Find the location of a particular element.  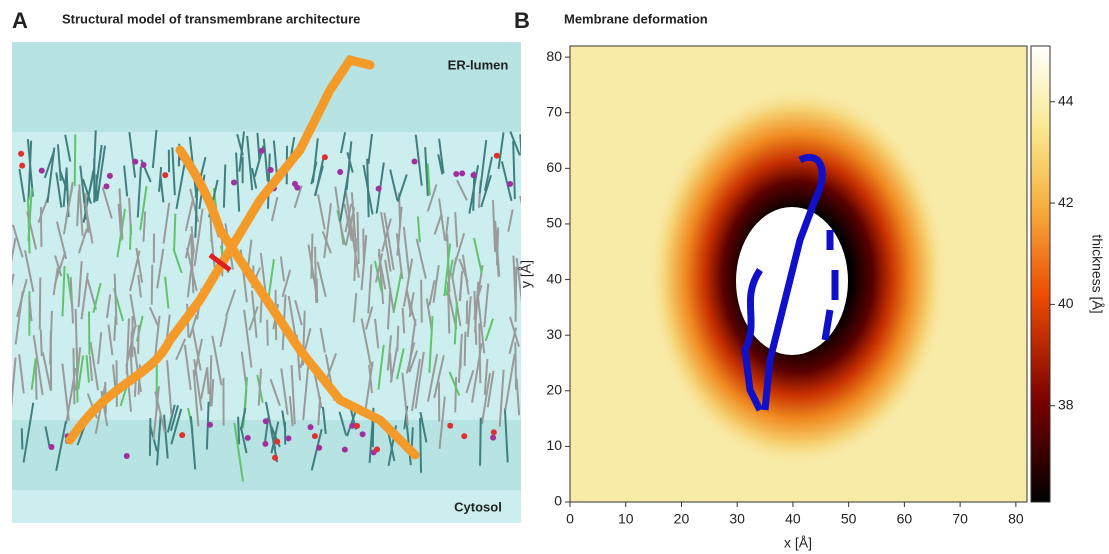

x-tick-label: 60 is located at coordinates (905, 519).